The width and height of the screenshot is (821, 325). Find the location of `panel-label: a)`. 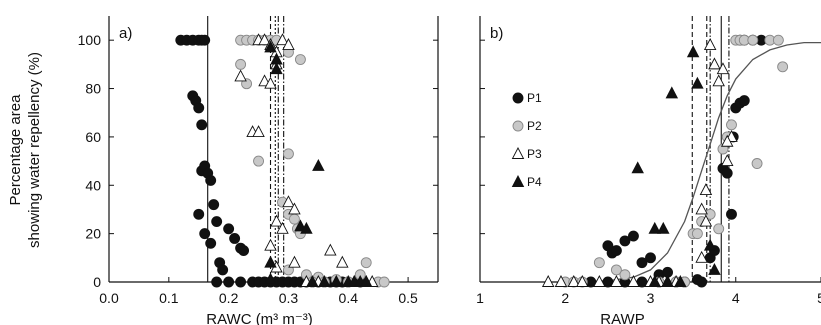

panel-label: a) is located at coordinates (125, 33).